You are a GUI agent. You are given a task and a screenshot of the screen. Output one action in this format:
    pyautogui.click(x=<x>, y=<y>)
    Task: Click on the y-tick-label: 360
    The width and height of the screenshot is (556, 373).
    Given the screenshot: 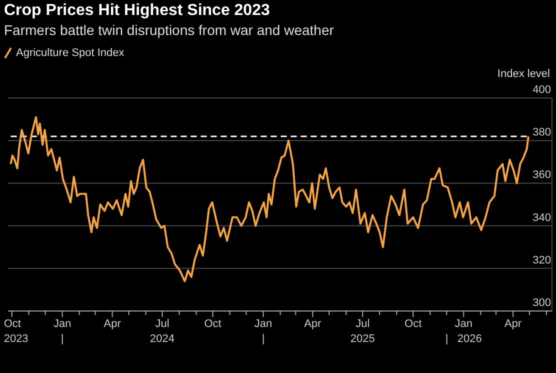 What is the action you would take?
    pyautogui.click(x=541, y=175)
    